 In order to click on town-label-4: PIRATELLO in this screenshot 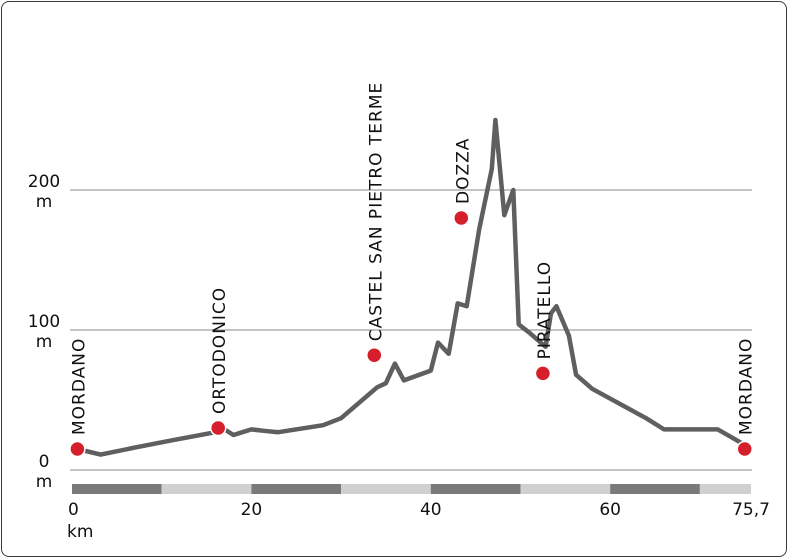, I will do `click(545, 310)`.